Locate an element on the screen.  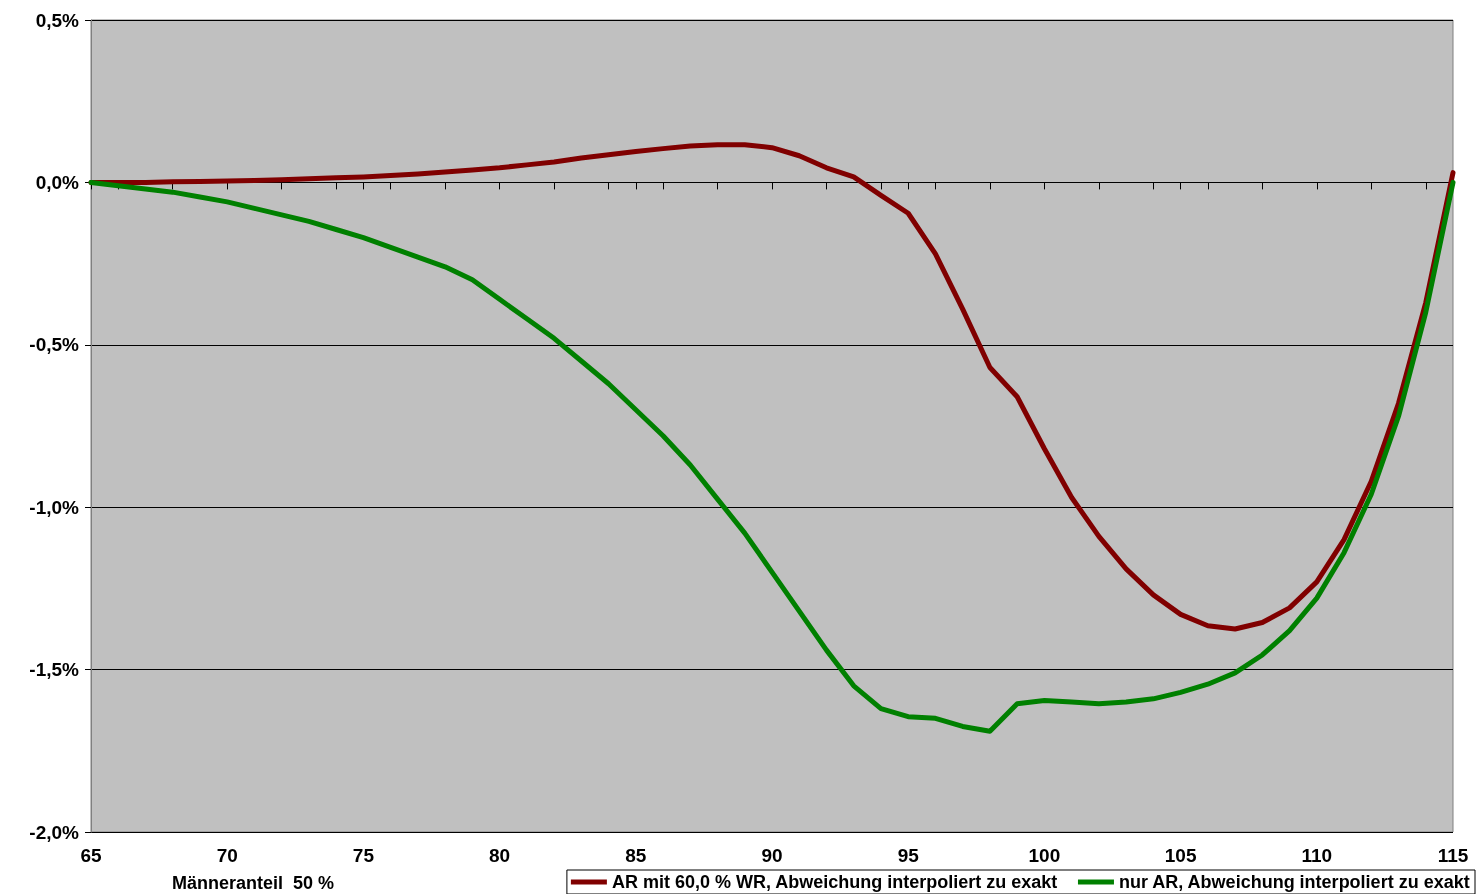
x-tick-label: 65 is located at coordinates (91, 855).